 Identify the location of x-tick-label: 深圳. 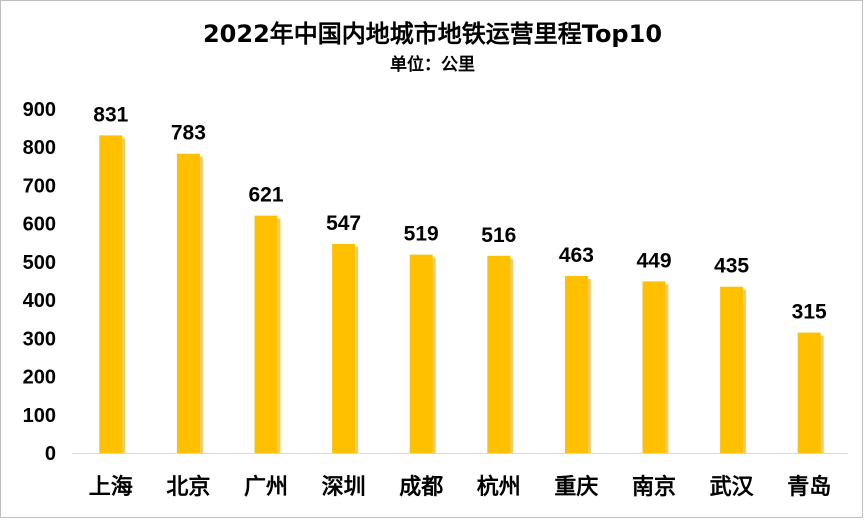
(344, 487).